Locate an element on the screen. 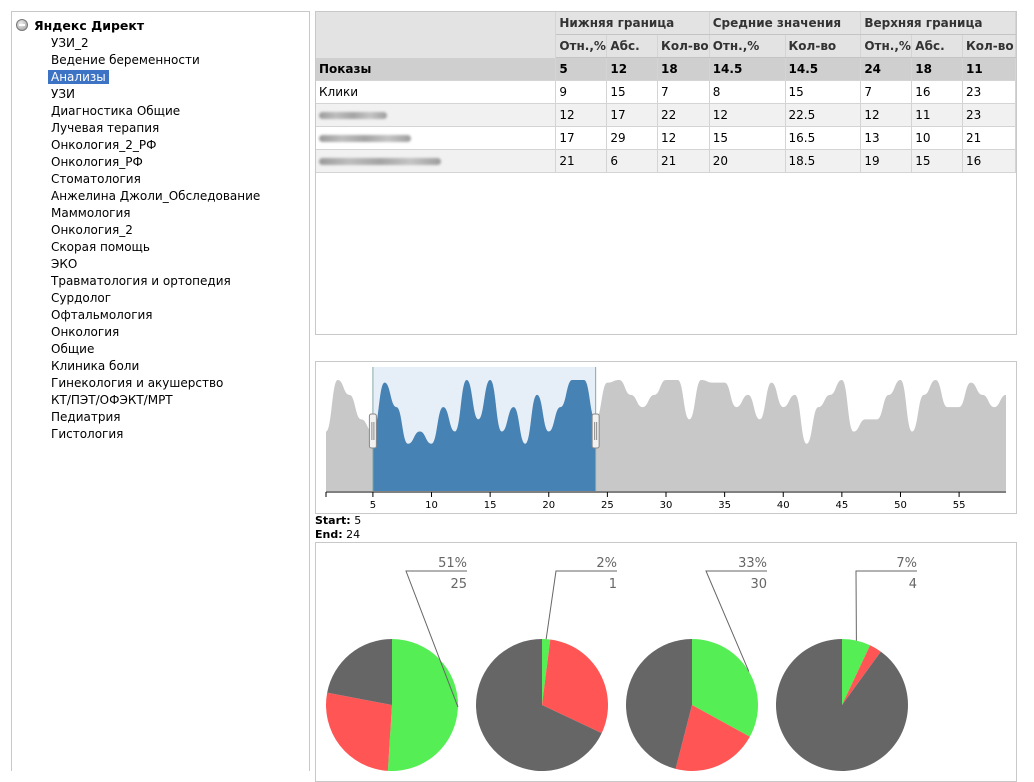 The image size is (1034, 782). x-tick-label: 35 is located at coordinates (724, 505).